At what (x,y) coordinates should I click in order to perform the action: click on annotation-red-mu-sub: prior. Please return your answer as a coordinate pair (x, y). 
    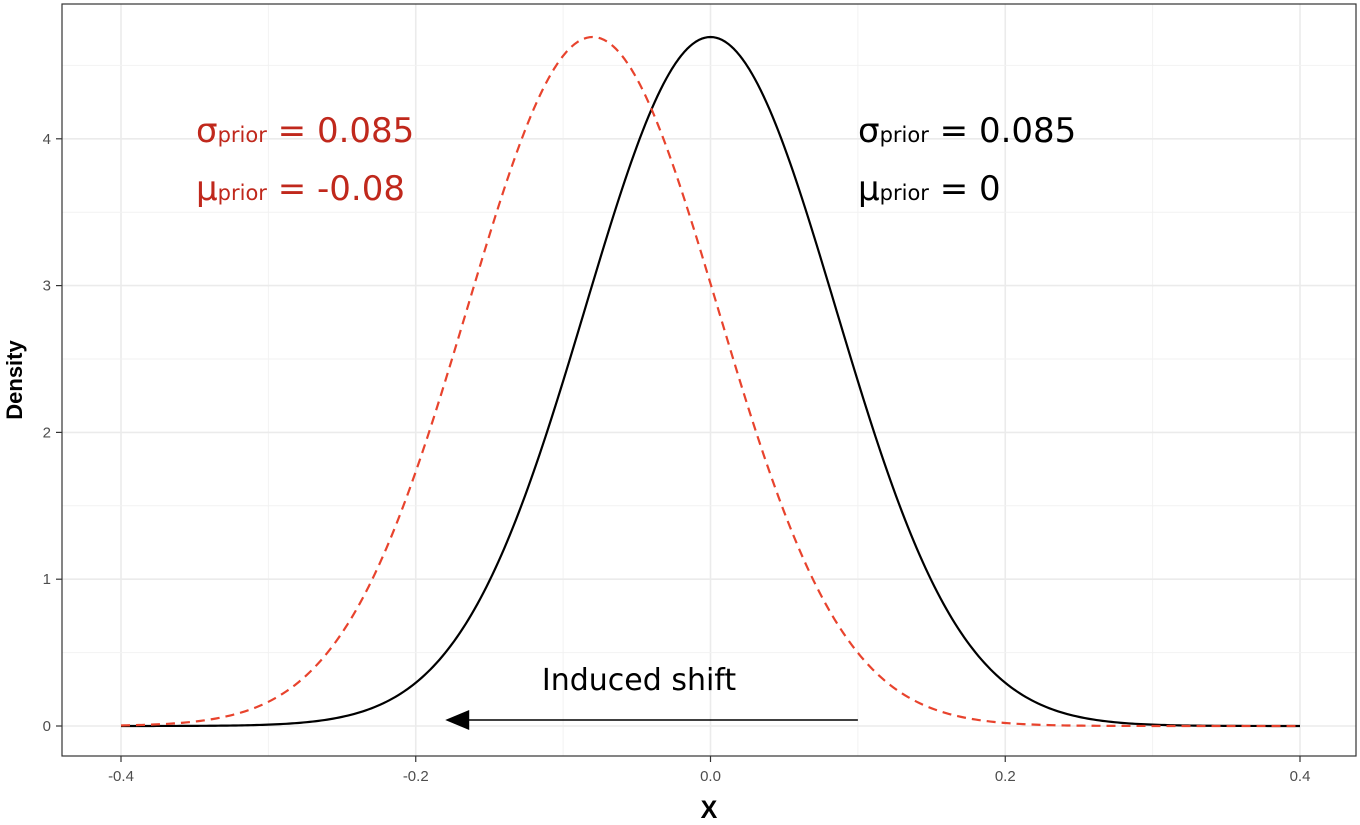
    Looking at the image, I should click on (243, 193).